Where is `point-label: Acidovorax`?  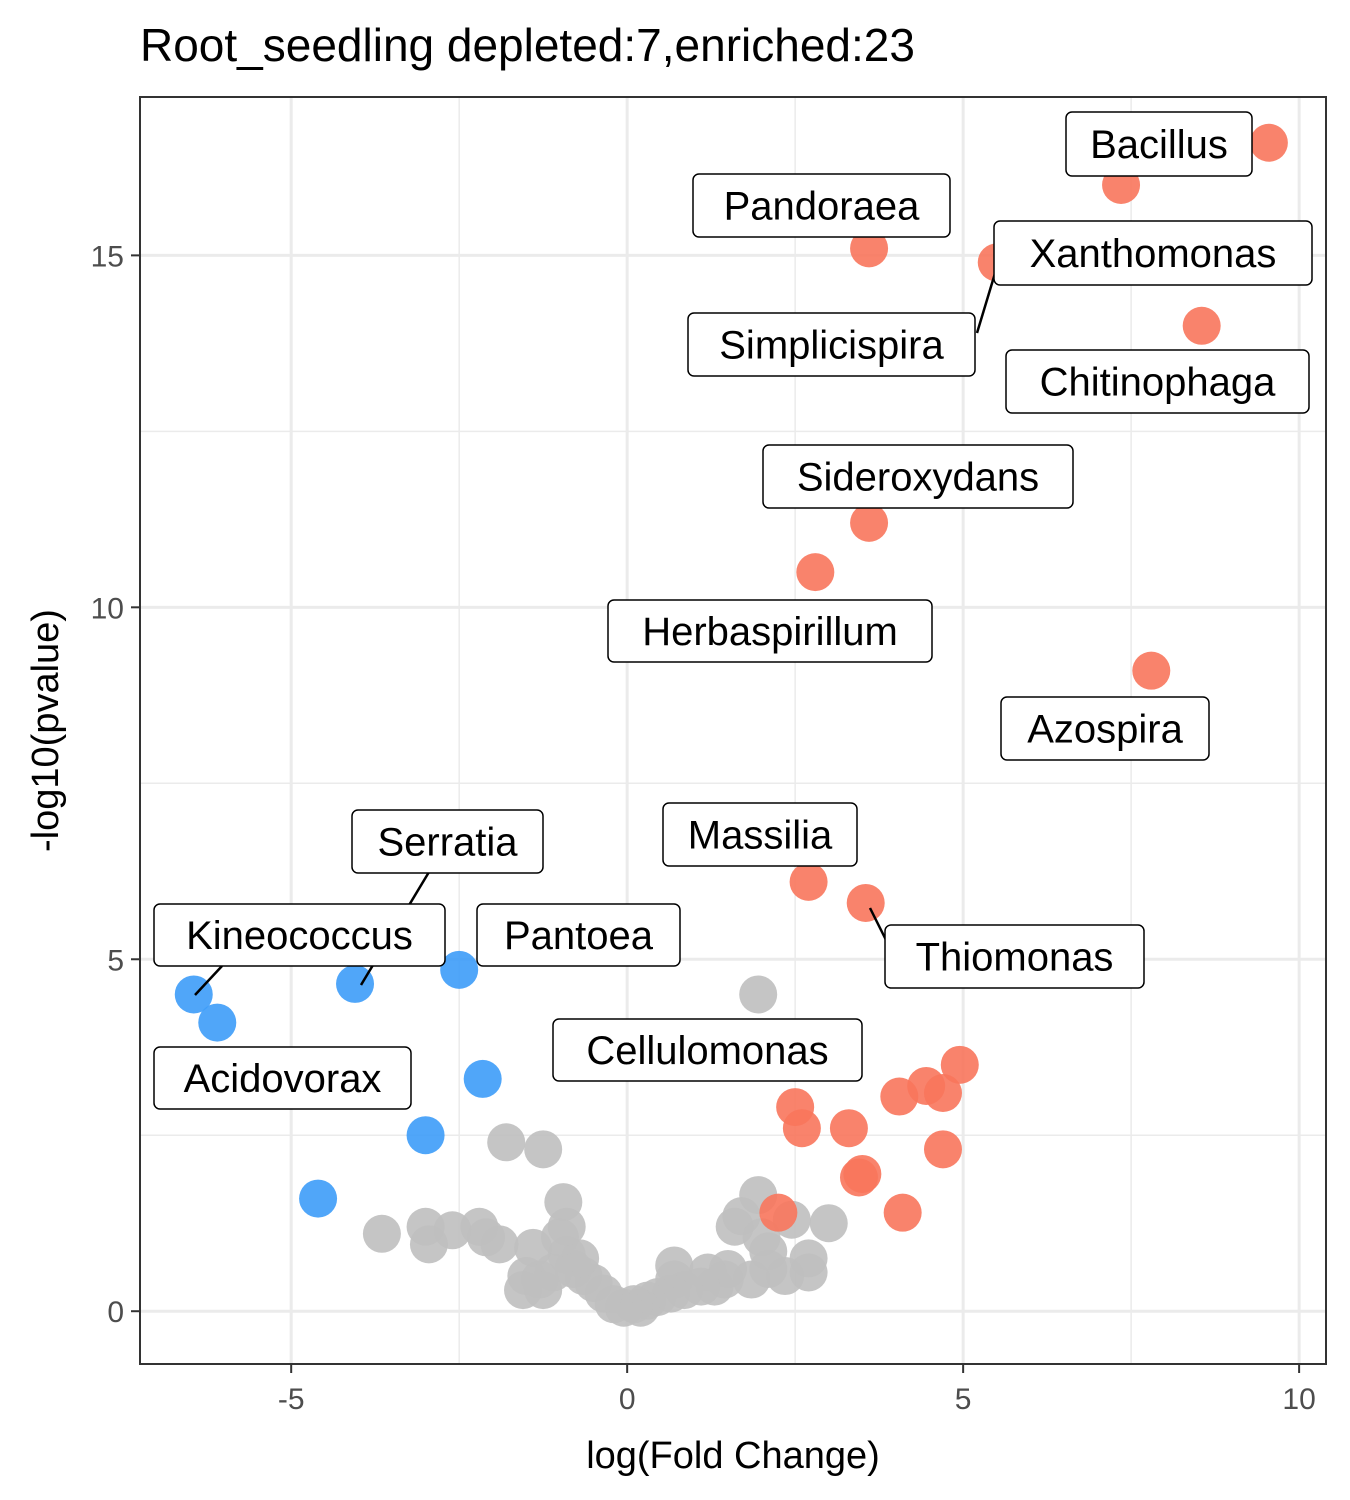 point-label: Acidovorax is located at coordinates (283, 1079).